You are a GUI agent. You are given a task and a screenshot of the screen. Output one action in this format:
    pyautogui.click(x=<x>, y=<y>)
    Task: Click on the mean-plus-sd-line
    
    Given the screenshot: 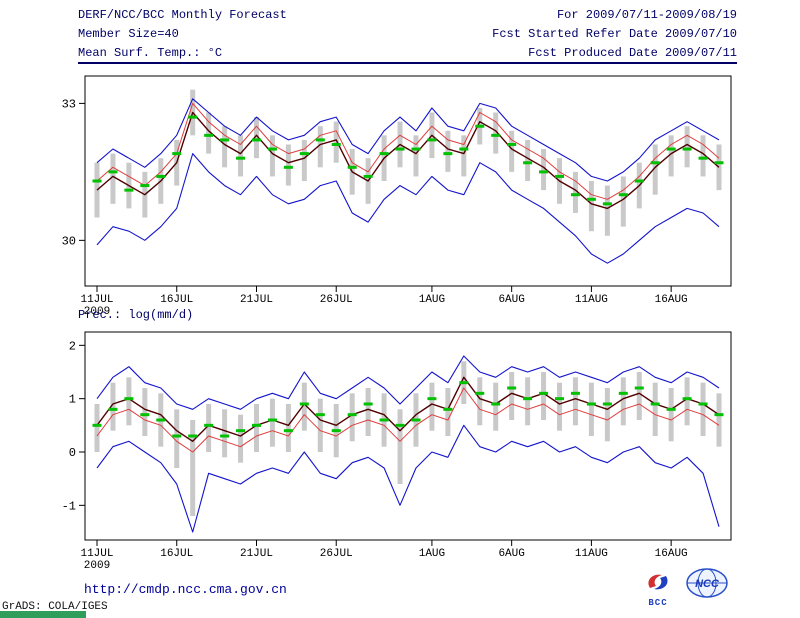 What is the action you would take?
    pyautogui.click(x=408, y=151)
    